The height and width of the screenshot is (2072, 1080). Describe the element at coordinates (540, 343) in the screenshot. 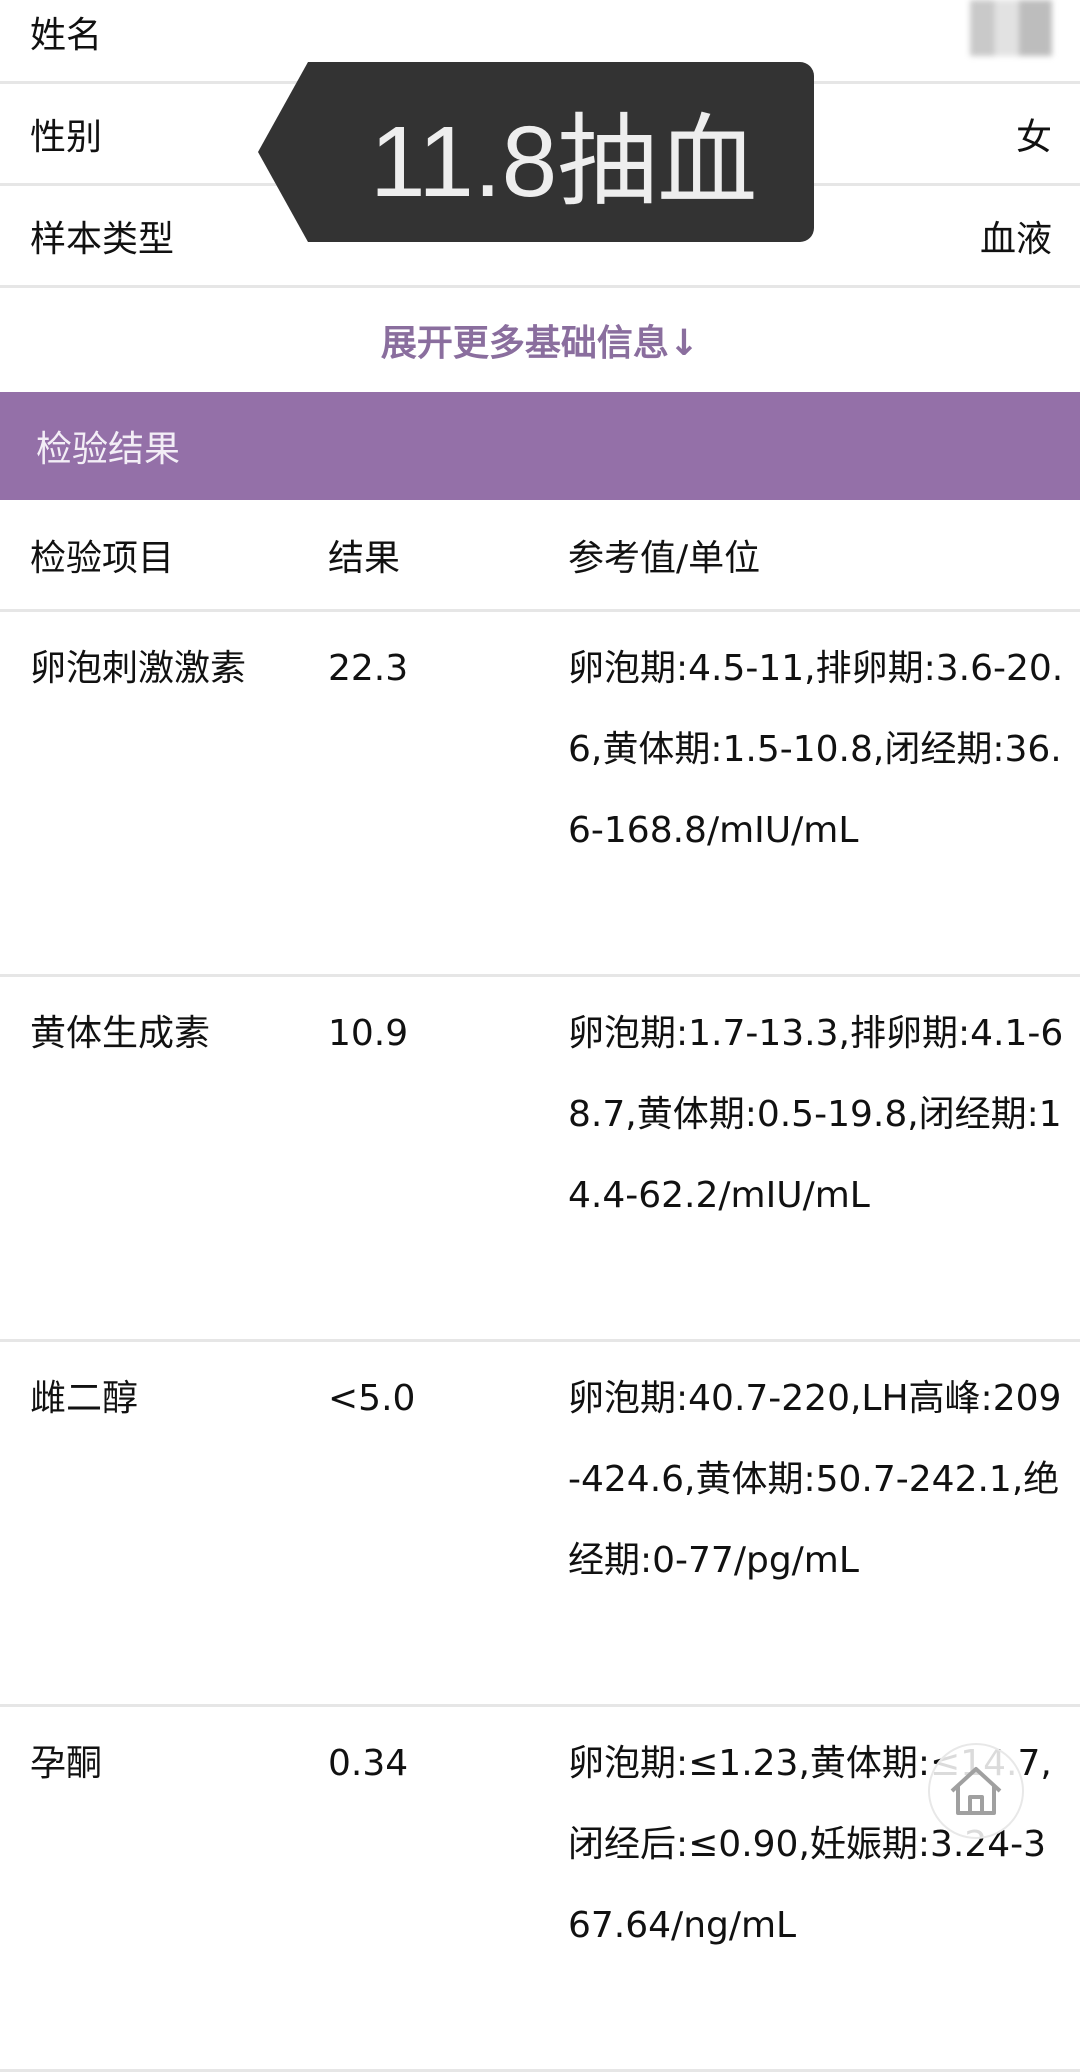

I see `expand-more-info-link: 展开更多基础信息↓` at that location.